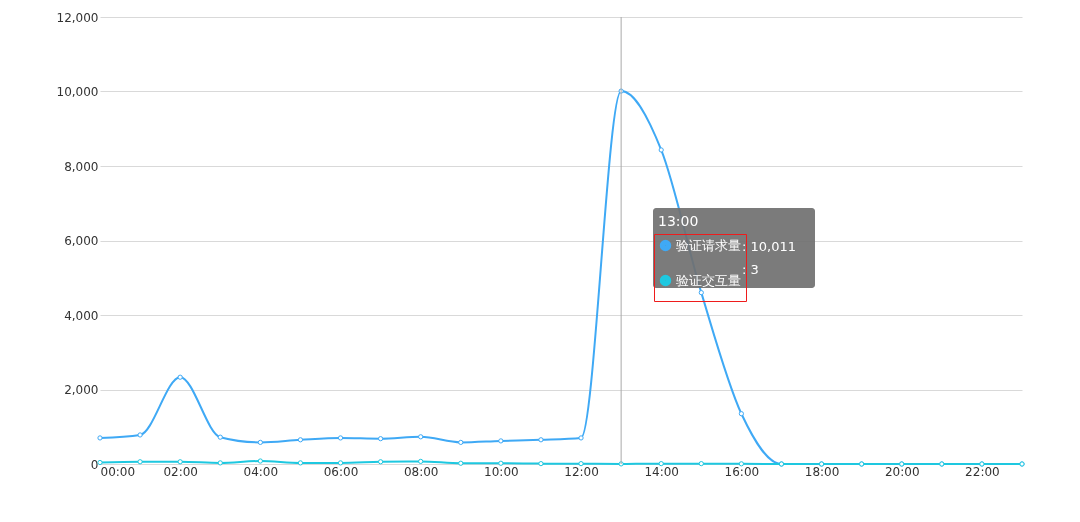 The width and height of the screenshot is (1080, 522). I want to click on x-tick-label: 20:00, so click(902, 471).